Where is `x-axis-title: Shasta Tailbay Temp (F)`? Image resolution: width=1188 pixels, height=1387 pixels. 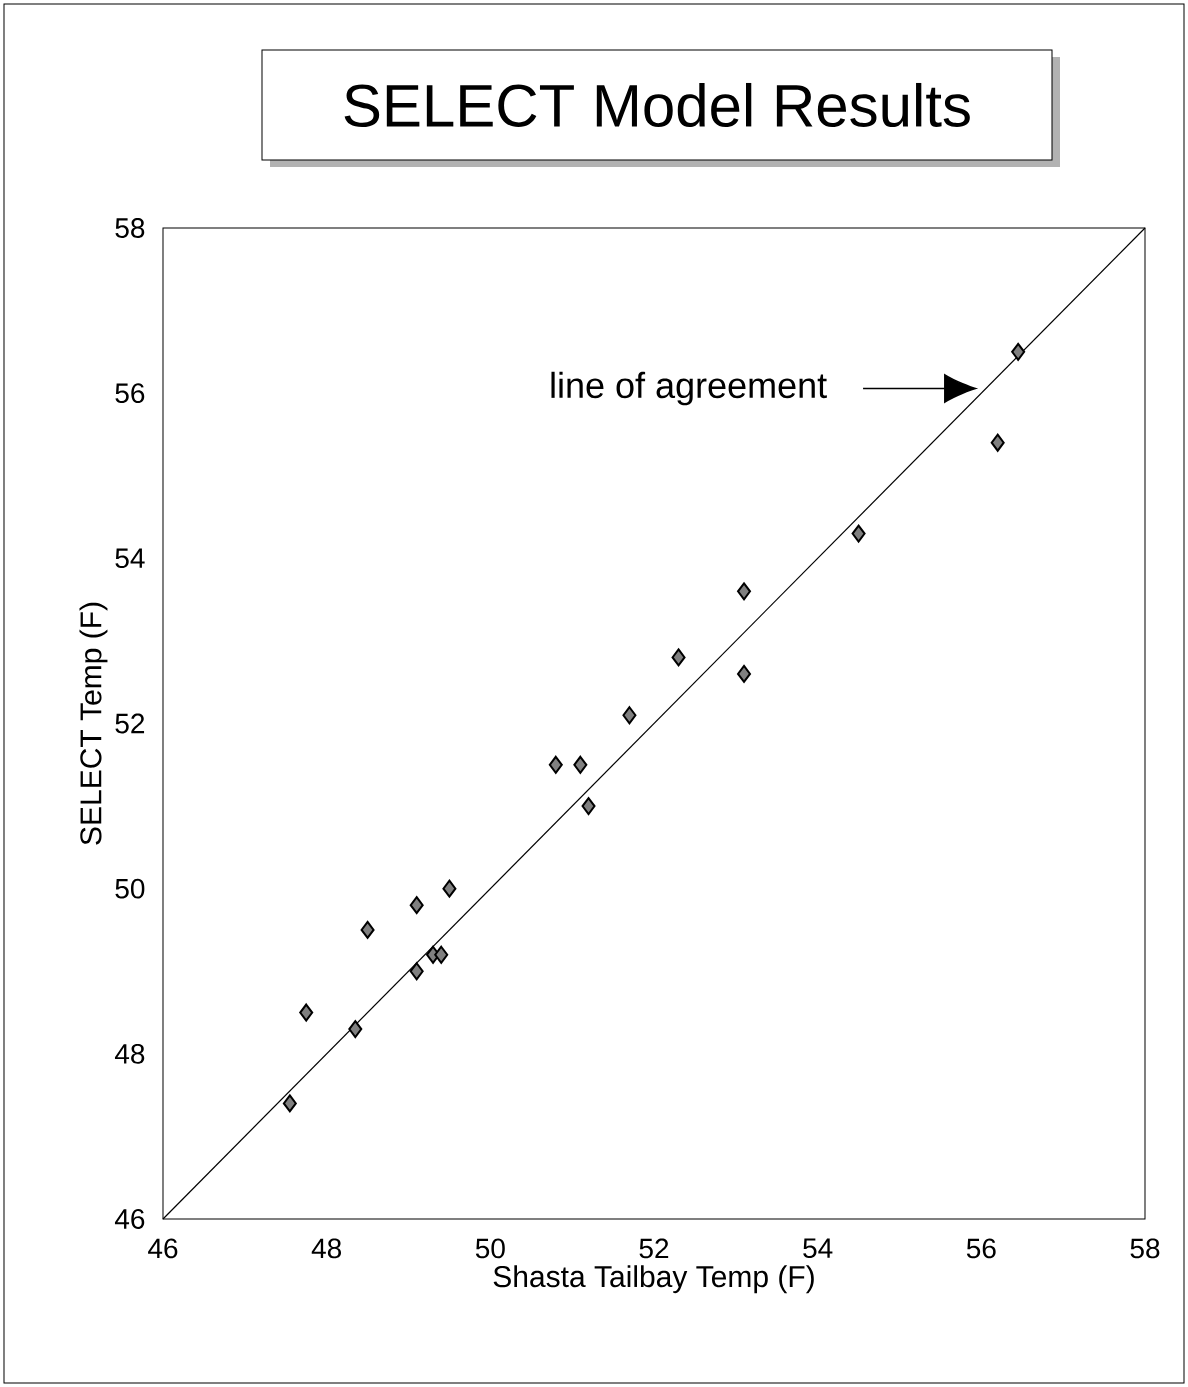
x-axis-title: Shasta Tailbay Temp (F) is located at coordinates (653, 1279).